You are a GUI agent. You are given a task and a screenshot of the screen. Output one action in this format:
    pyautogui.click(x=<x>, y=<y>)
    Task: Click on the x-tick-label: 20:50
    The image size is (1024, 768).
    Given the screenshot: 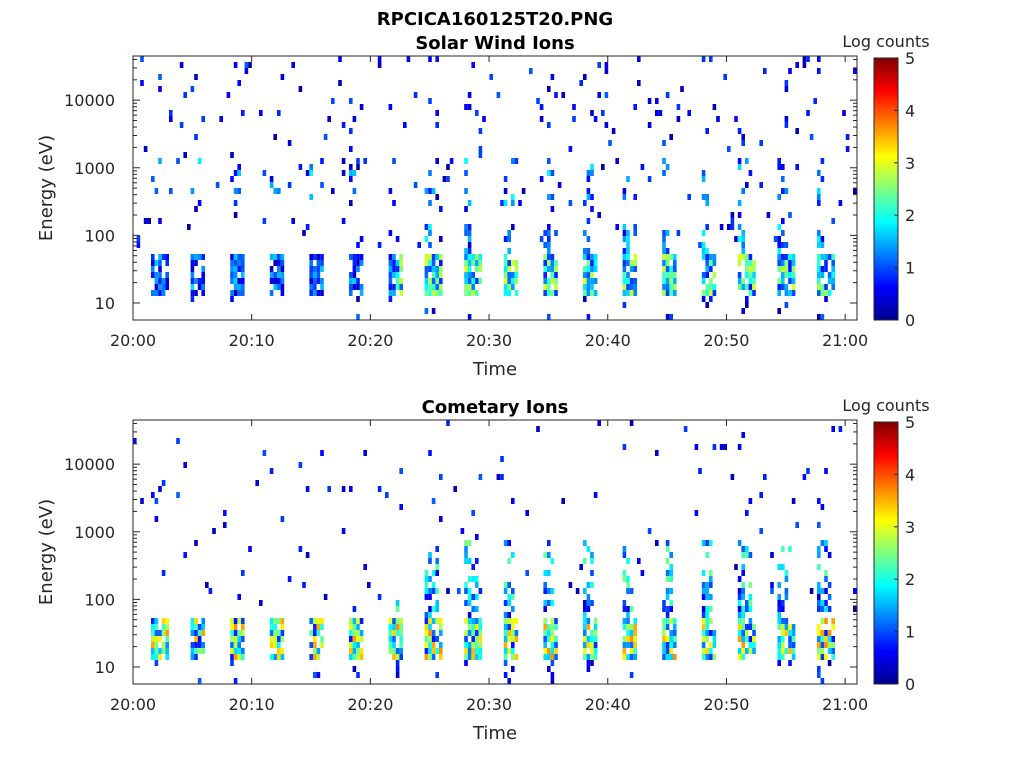 What is the action you would take?
    pyautogui.click(x=726, y=340)
    